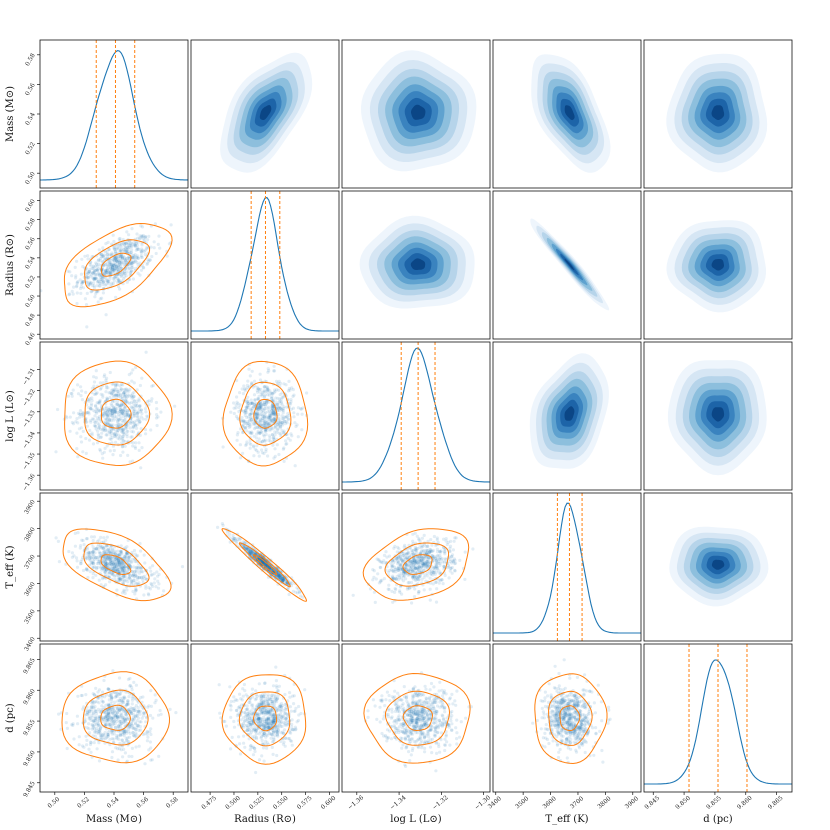  I want to click on panel-frame, so click(114, 265).